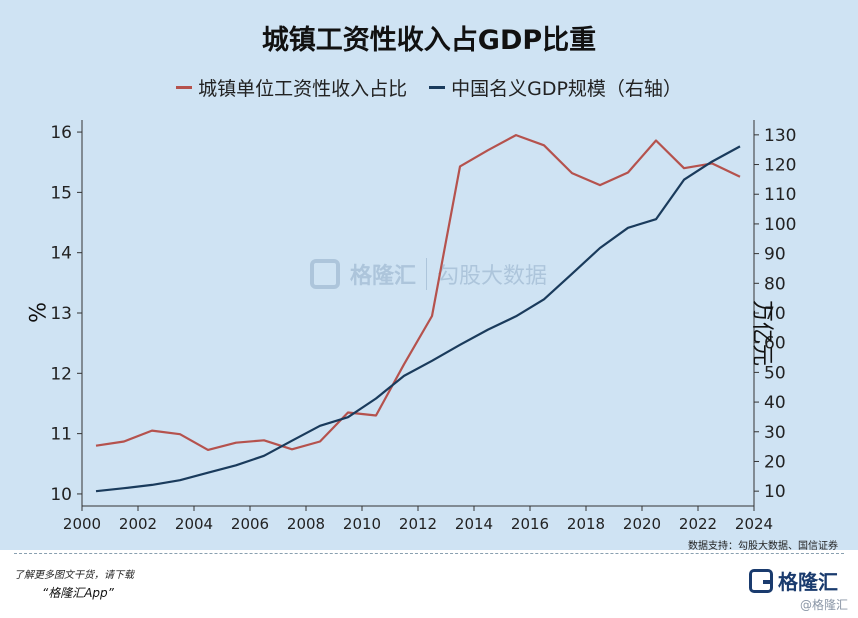 The height and width of the screenshot is (618, 858). What do you see at coordinates (429, 553) in the screenshot?
I see `footer-divider` at bounding box center [429, 553].